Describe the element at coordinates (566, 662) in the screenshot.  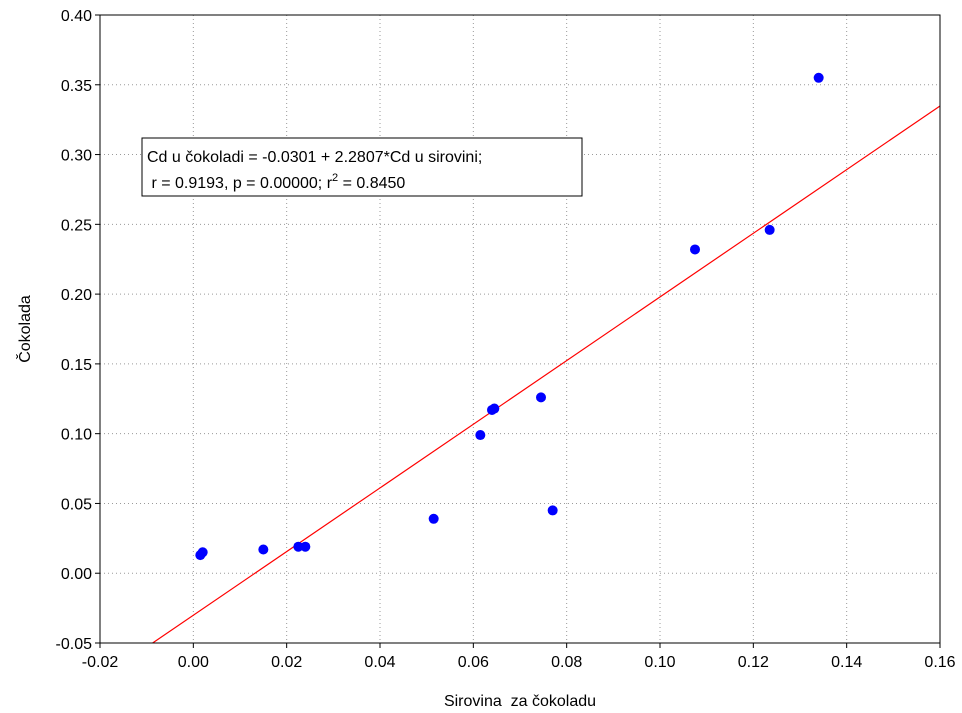
I see `x-tick-label: 0.08` at that location.